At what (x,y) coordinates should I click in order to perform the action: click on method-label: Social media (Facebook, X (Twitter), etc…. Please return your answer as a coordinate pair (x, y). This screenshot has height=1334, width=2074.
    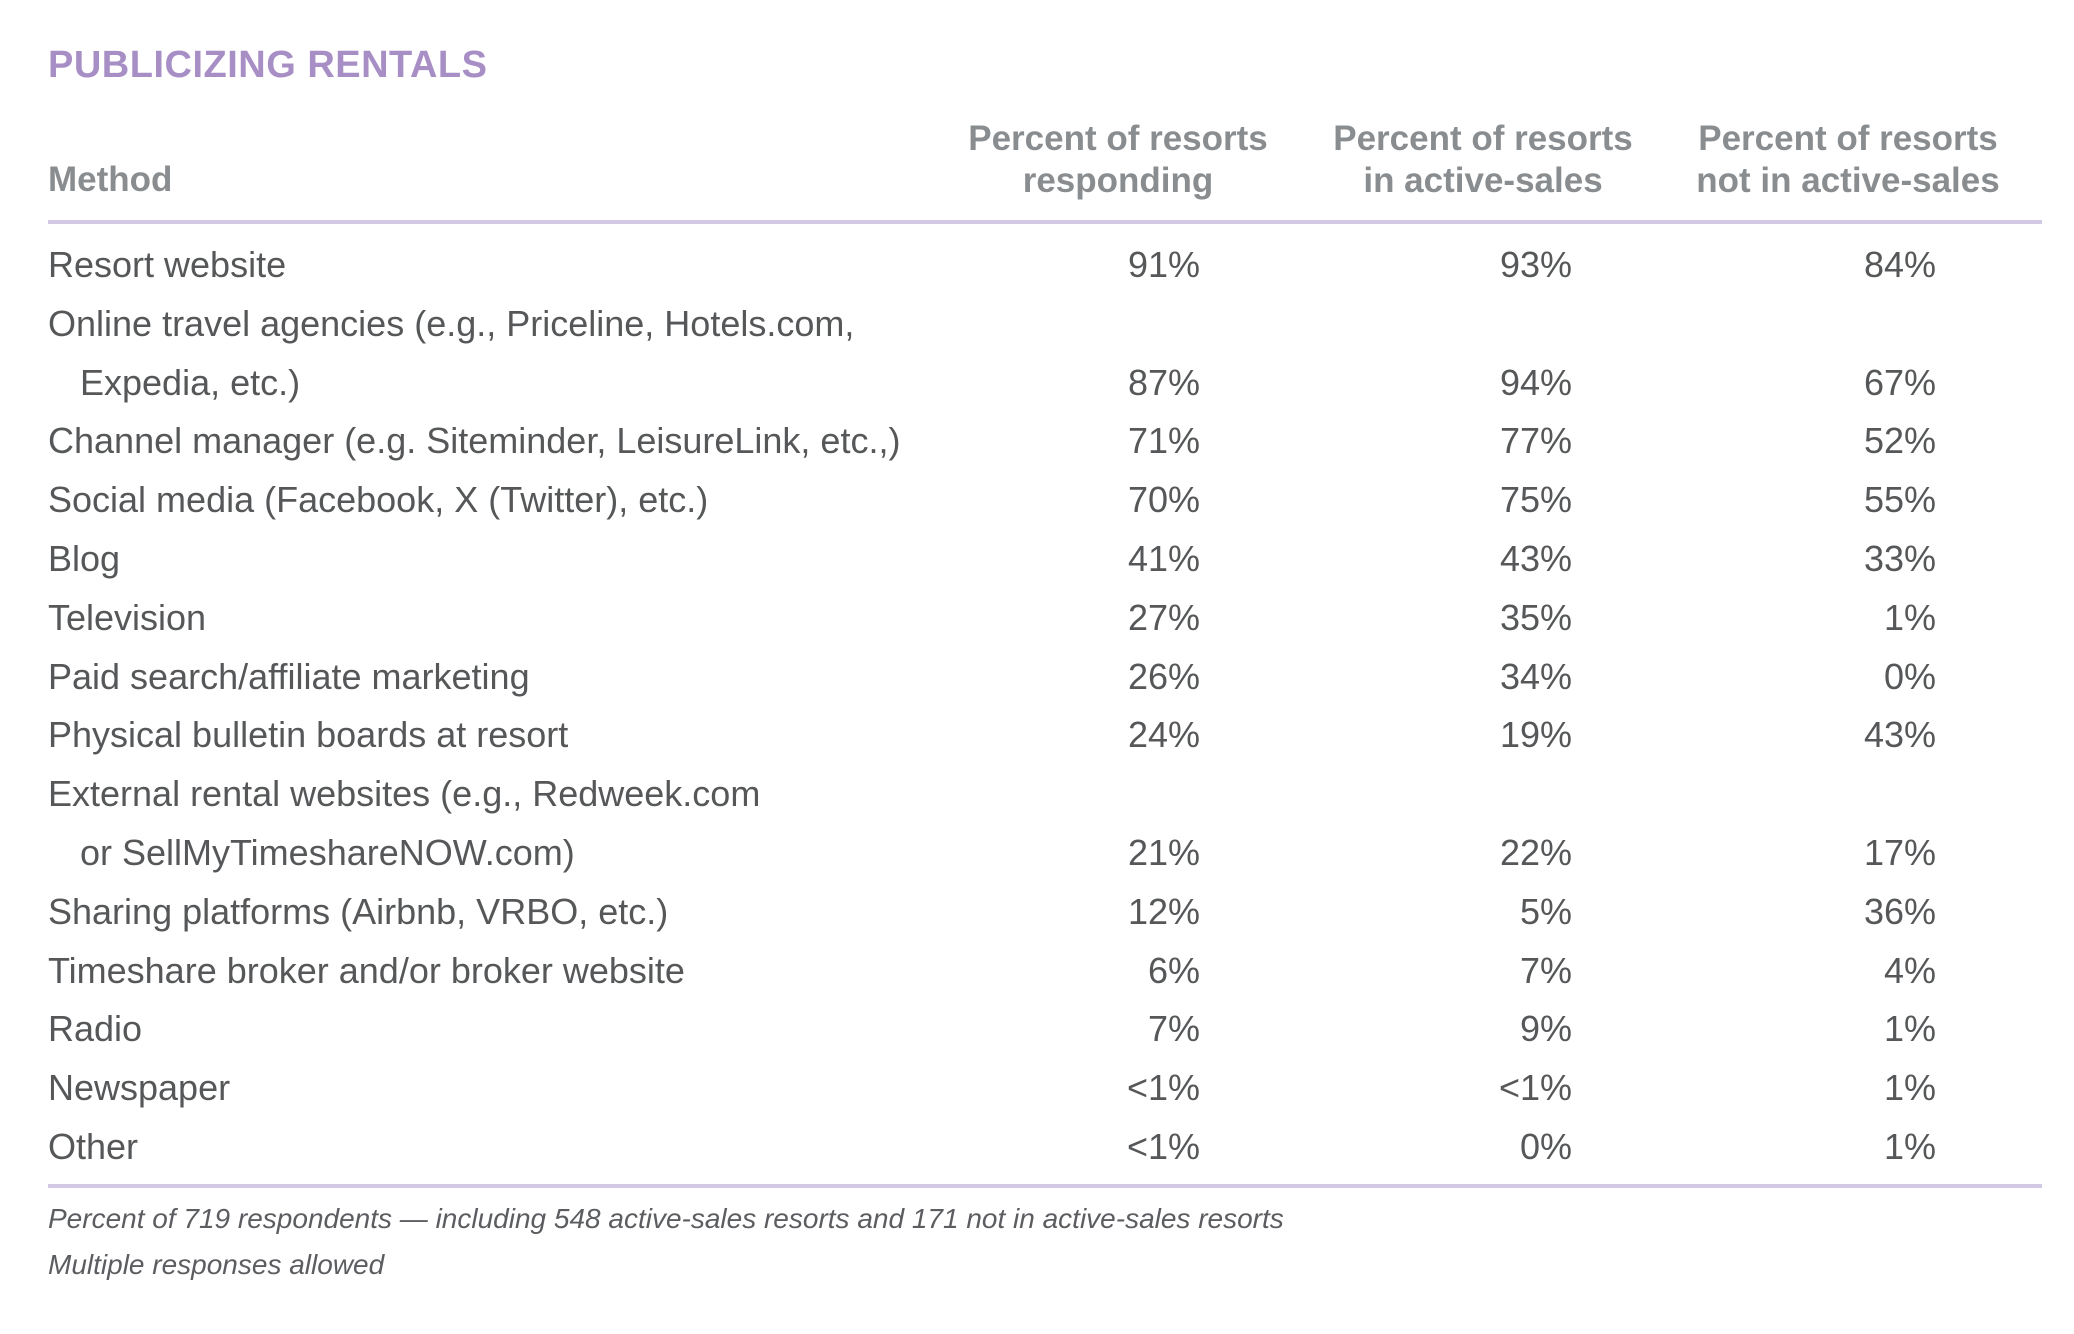
    Looking at the image, I should click on (378, 500).